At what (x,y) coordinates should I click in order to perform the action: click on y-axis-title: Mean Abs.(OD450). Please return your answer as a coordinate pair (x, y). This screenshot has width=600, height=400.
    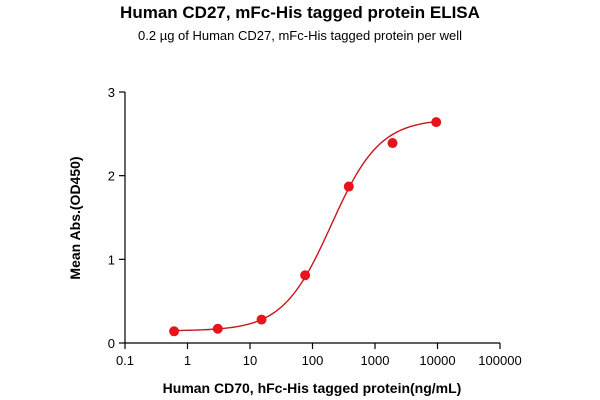
    Looking at the image, I should click on (75, 217).